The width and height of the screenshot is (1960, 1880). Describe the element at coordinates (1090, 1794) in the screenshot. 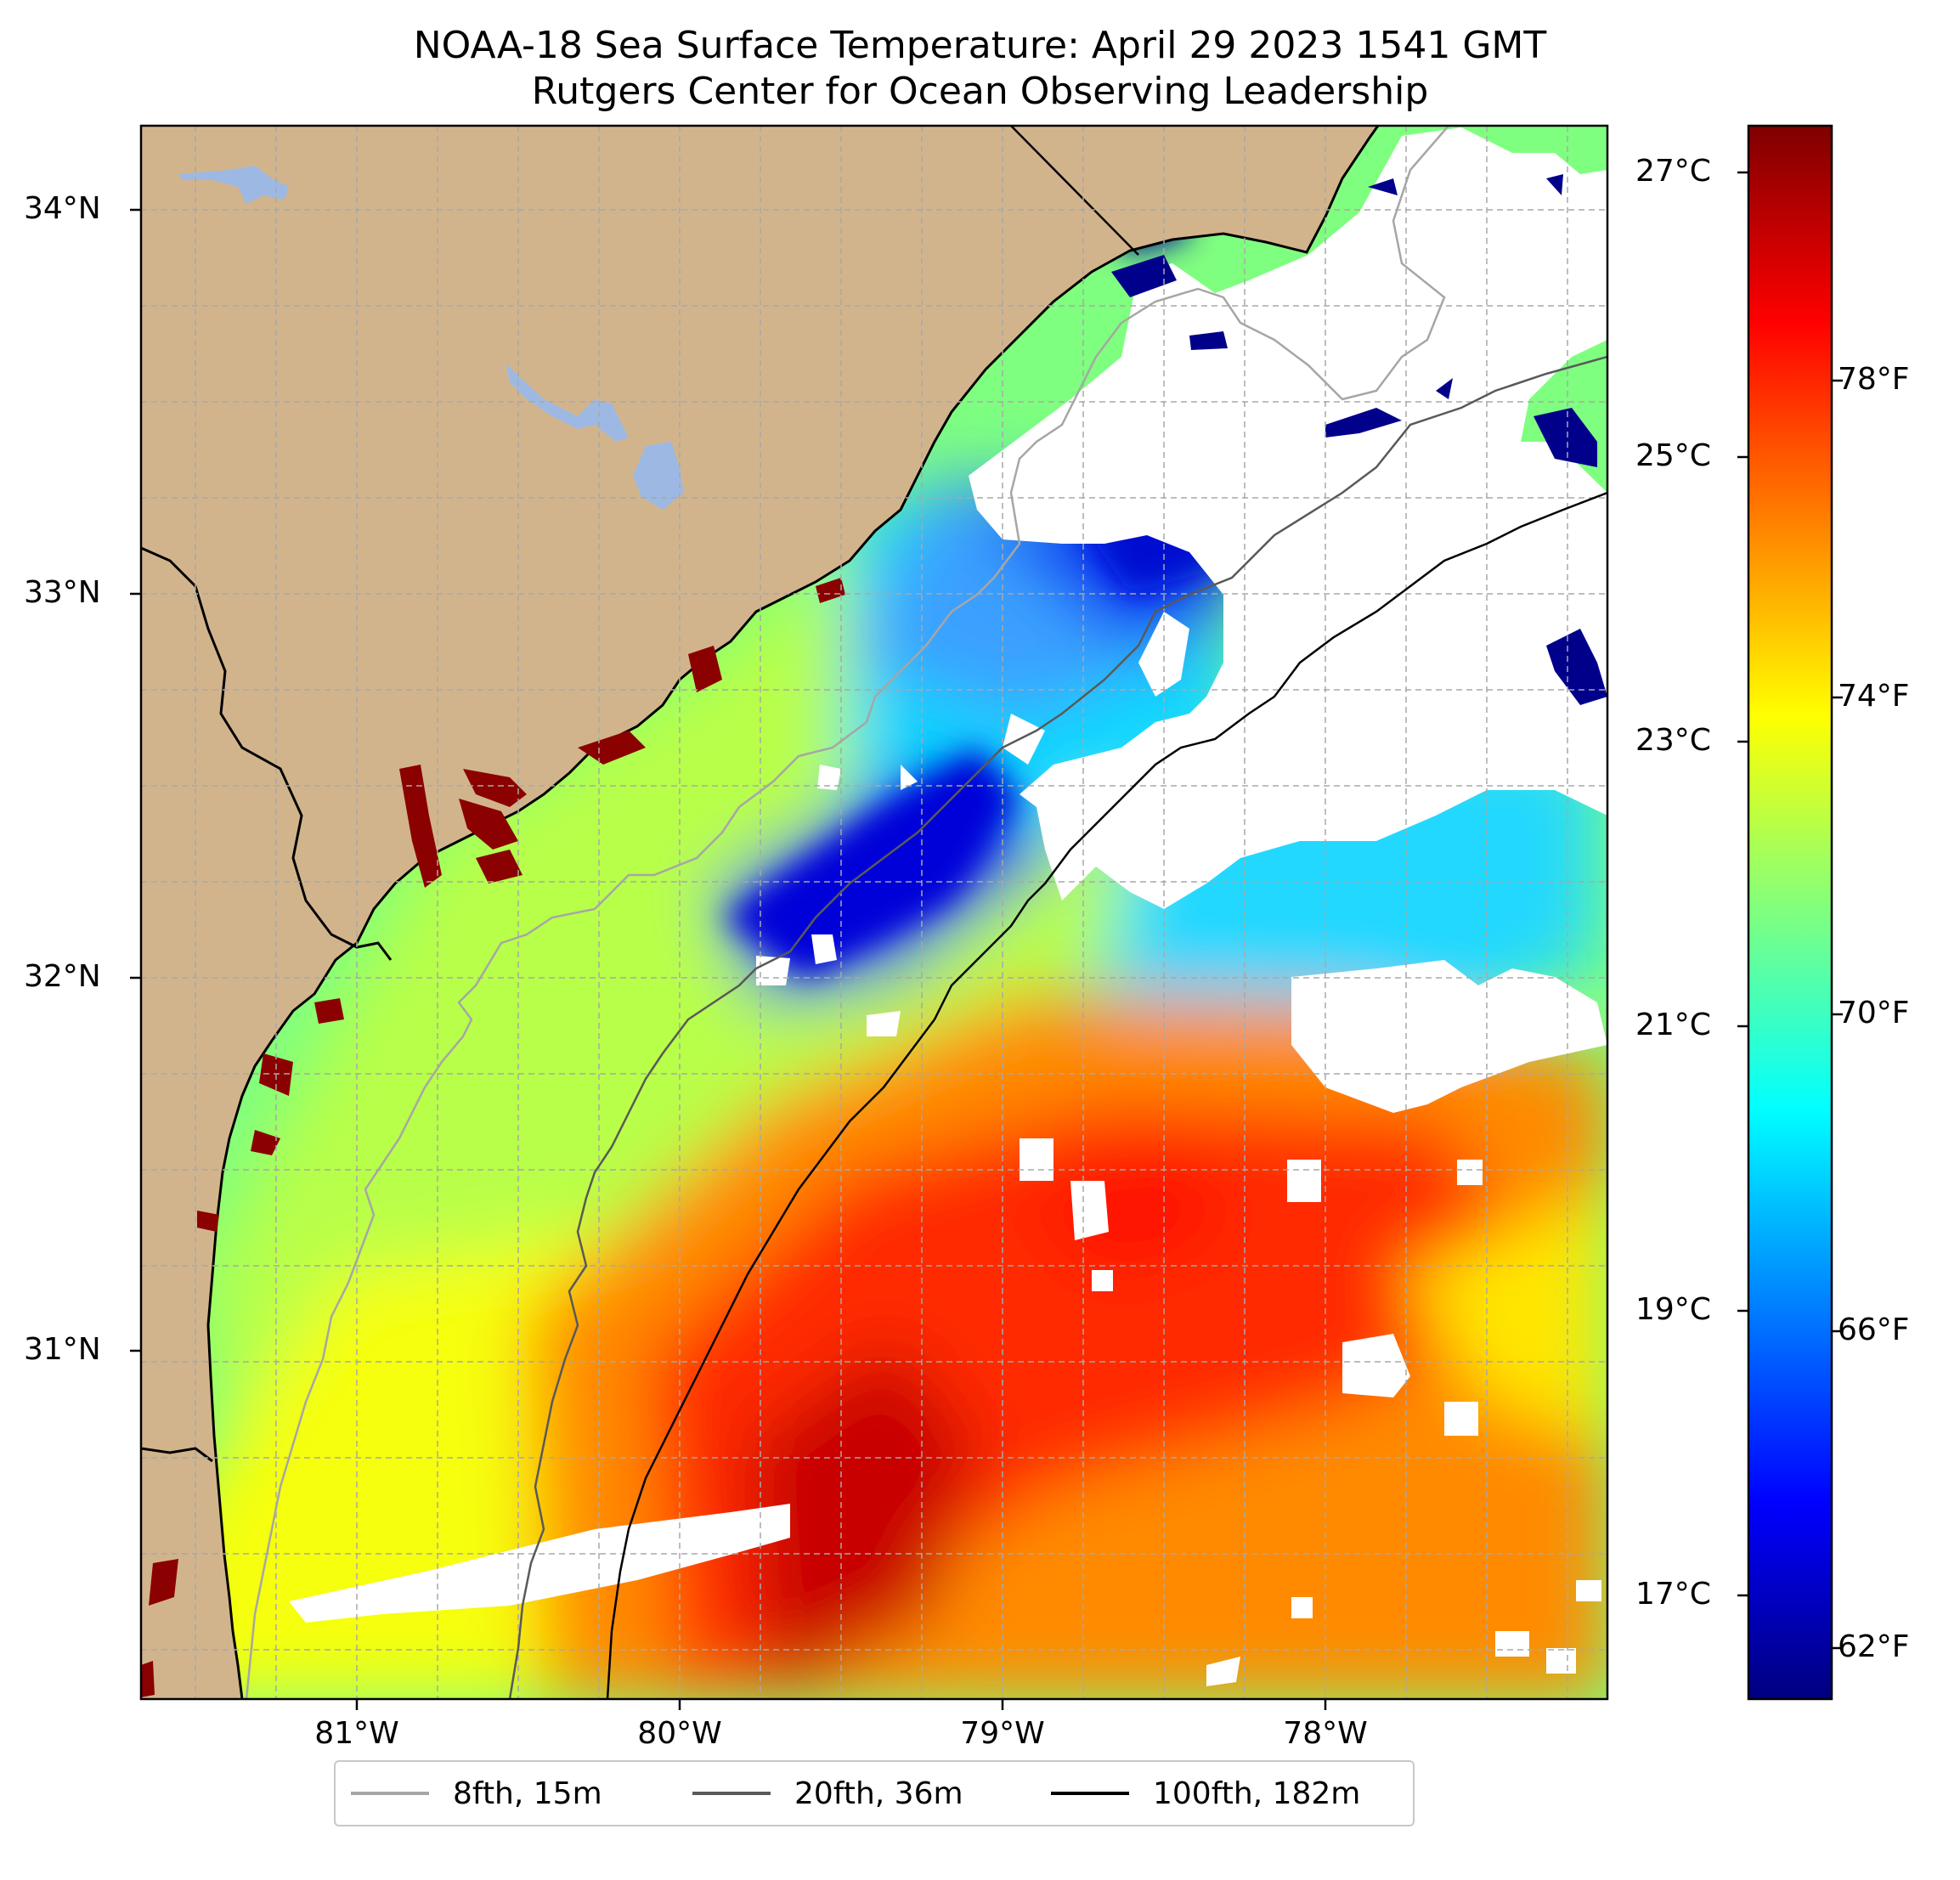

I see `legend-line-100fth` at that location.